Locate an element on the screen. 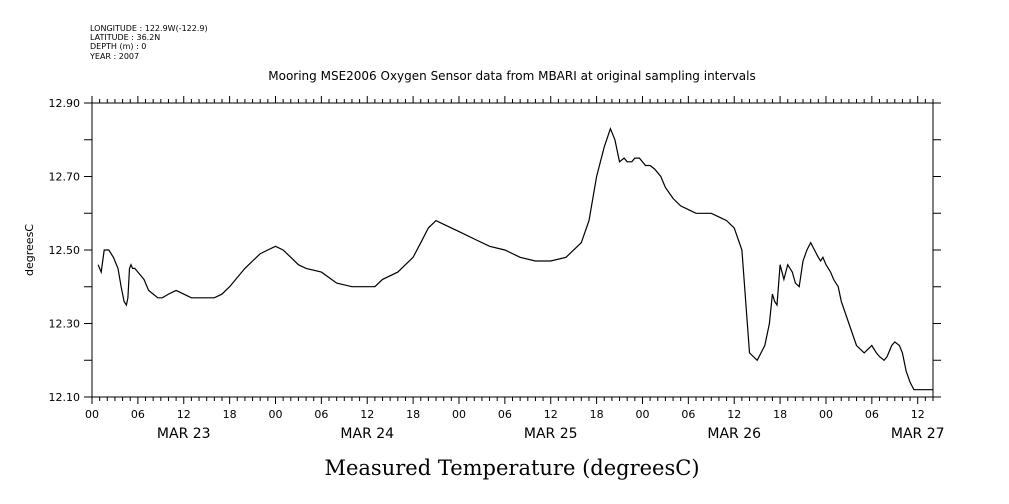  y-tick-label: 12.30 is located at coordinates (65, 324).